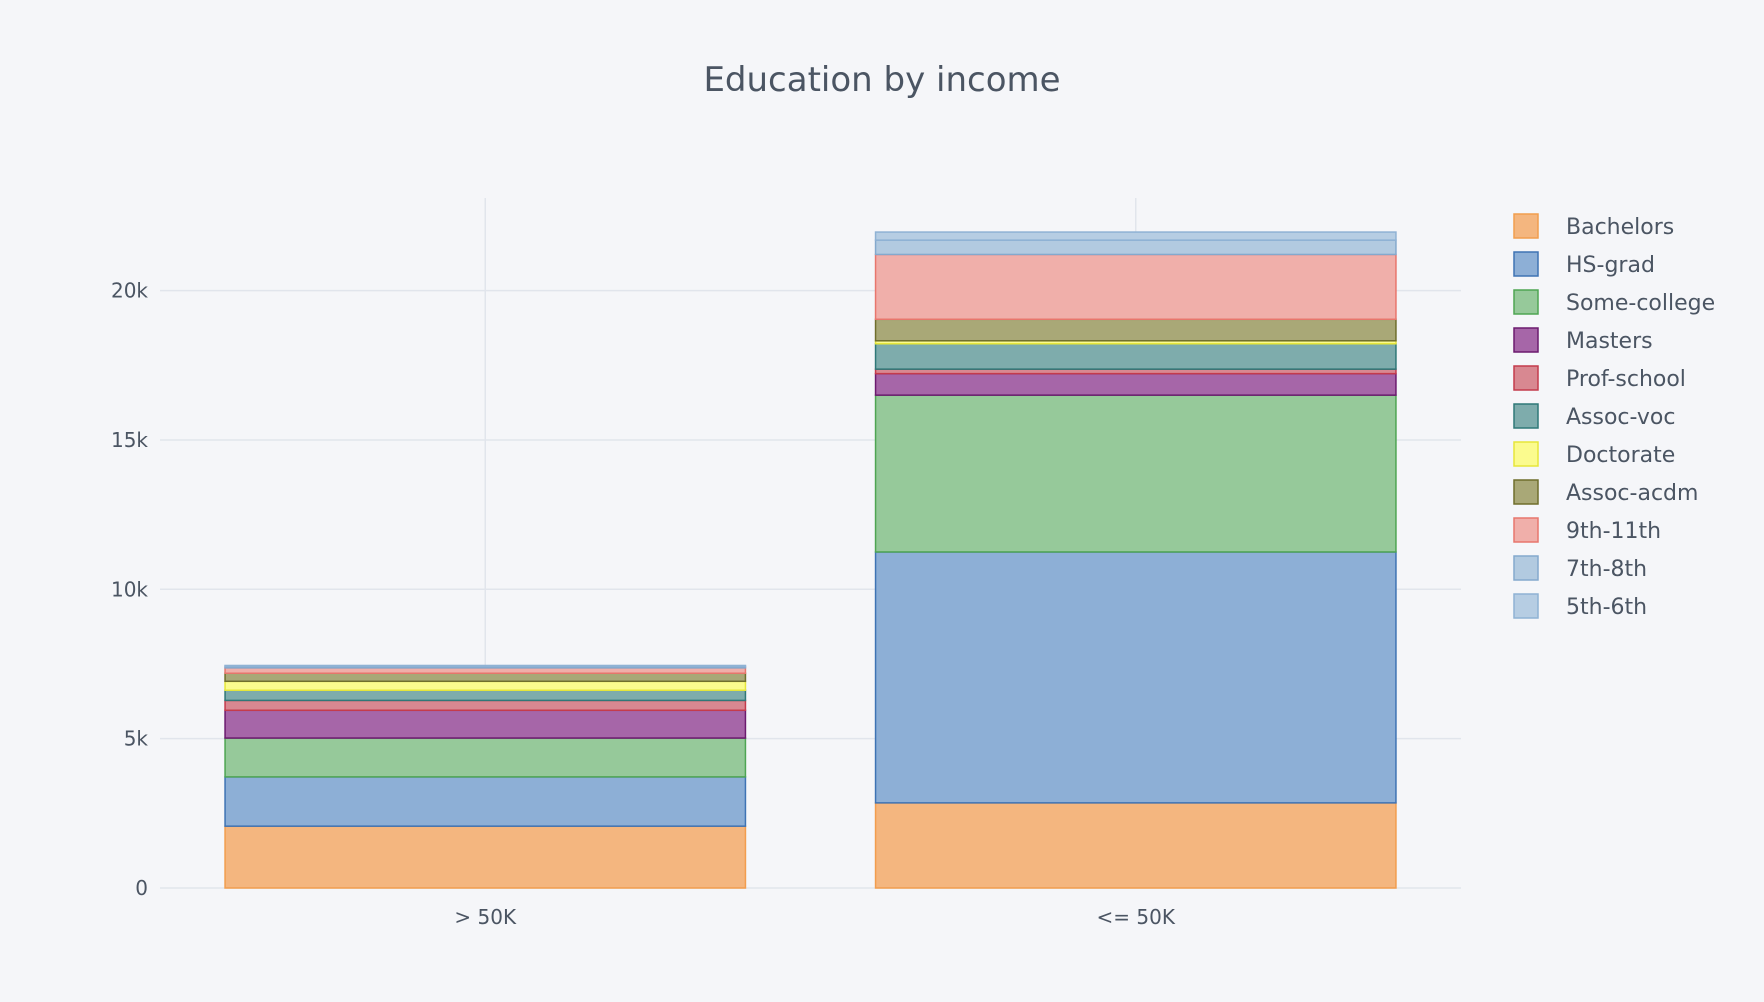  Describe the element at coordinates (1640, 303) in the screenshot. I see `legend-label: Some-college` at that location.